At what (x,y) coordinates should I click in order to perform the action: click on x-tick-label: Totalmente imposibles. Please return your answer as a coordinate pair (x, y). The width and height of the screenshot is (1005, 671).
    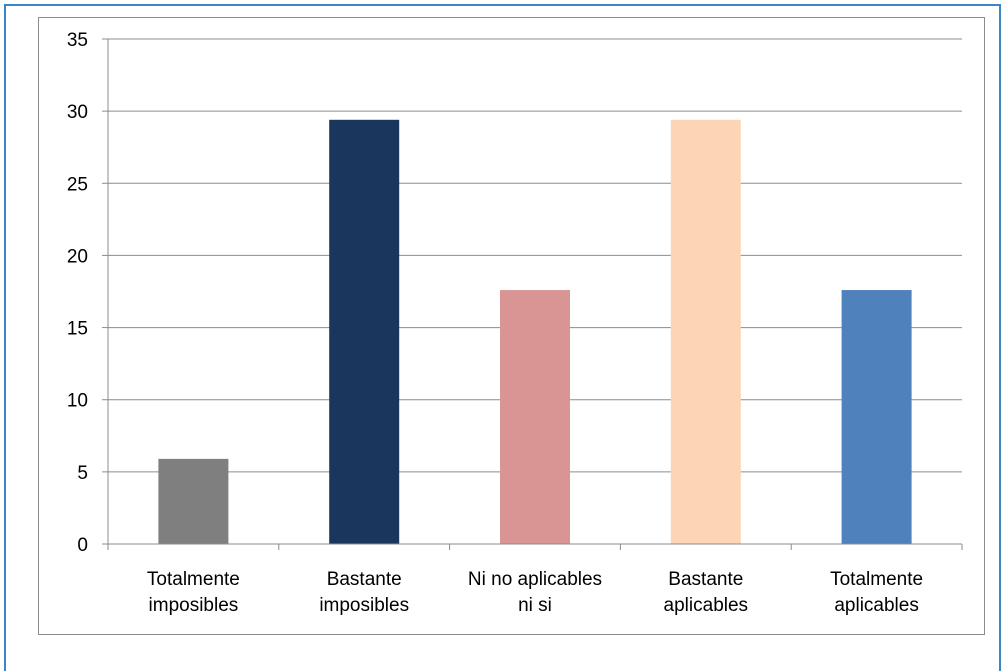
    Looking at the image, I should click on (193, 592).